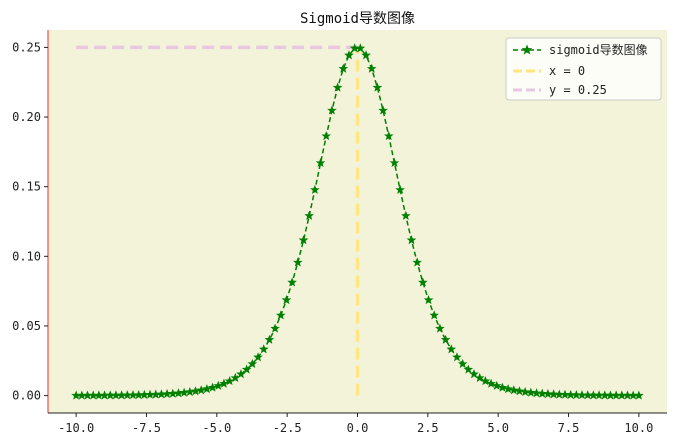 The height and width of the screenshot is (448, 677). Describe the element at coordinates (598, 49) in the screenshot. I see `legend-label-sigmoid: sigmoid导数图像` at that location.